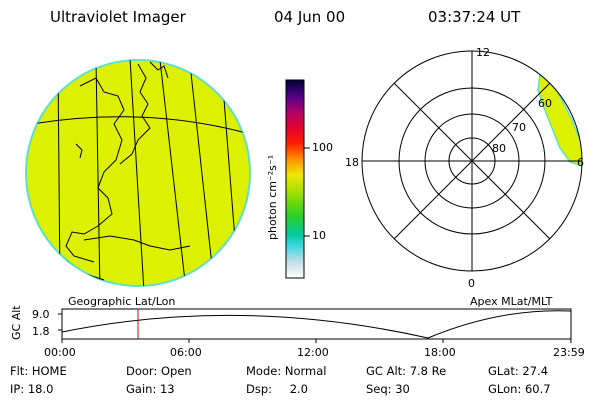  I want to click on left-panel-label: Geographic Lat/Lon, so click(122, 301).